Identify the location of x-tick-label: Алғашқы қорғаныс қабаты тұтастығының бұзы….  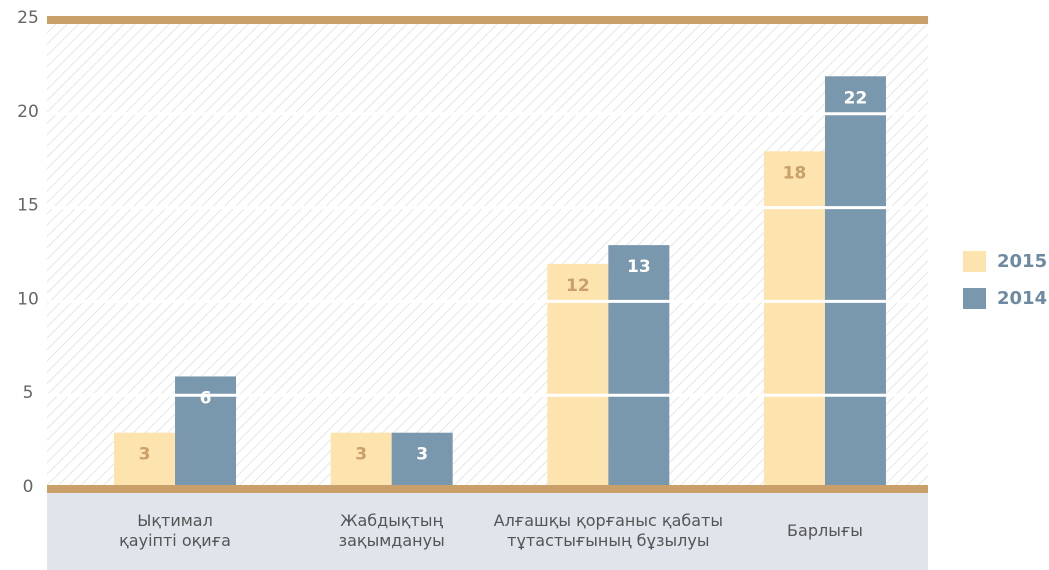
(608, 530).